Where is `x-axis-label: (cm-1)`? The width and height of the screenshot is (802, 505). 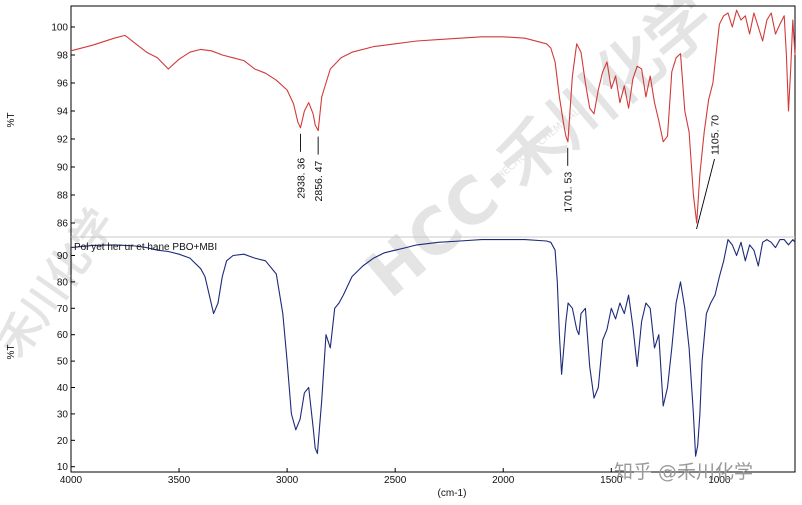 x-axis-label: (cm-1) is located at coordinates (452, 493).